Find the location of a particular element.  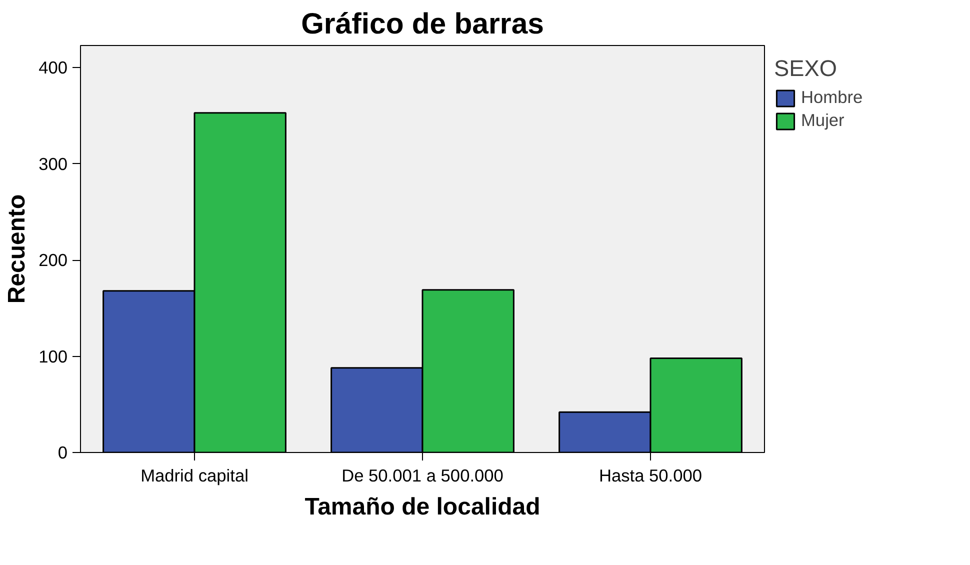

y-tick-label: 200 is located at coordinates (53, 260).